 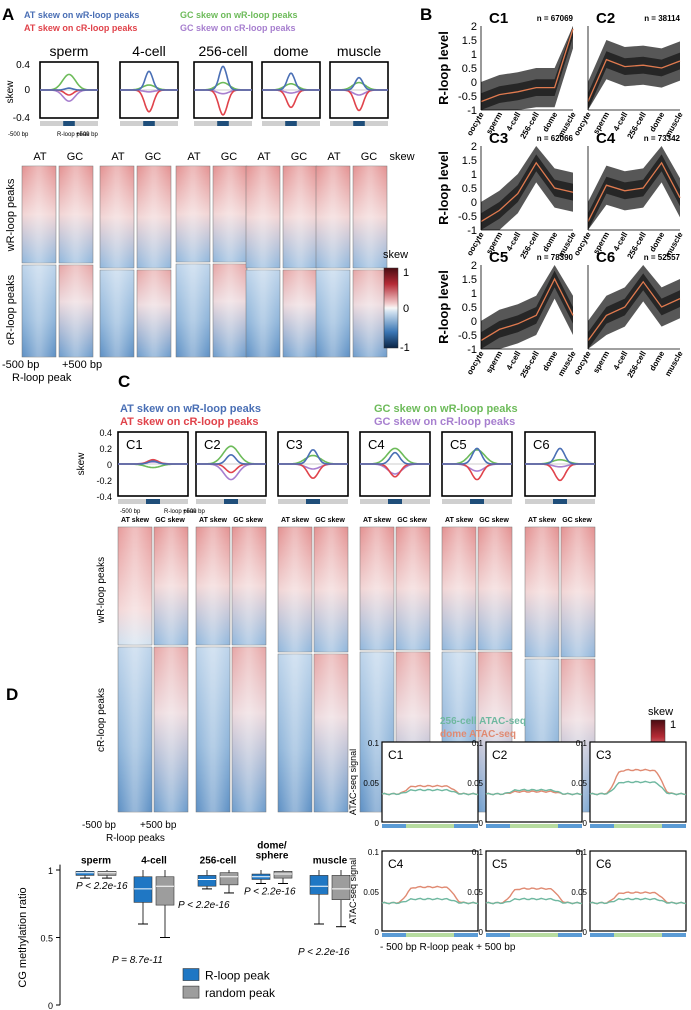 I want to click on panel-label-b: B, so click(x=426, y=14).